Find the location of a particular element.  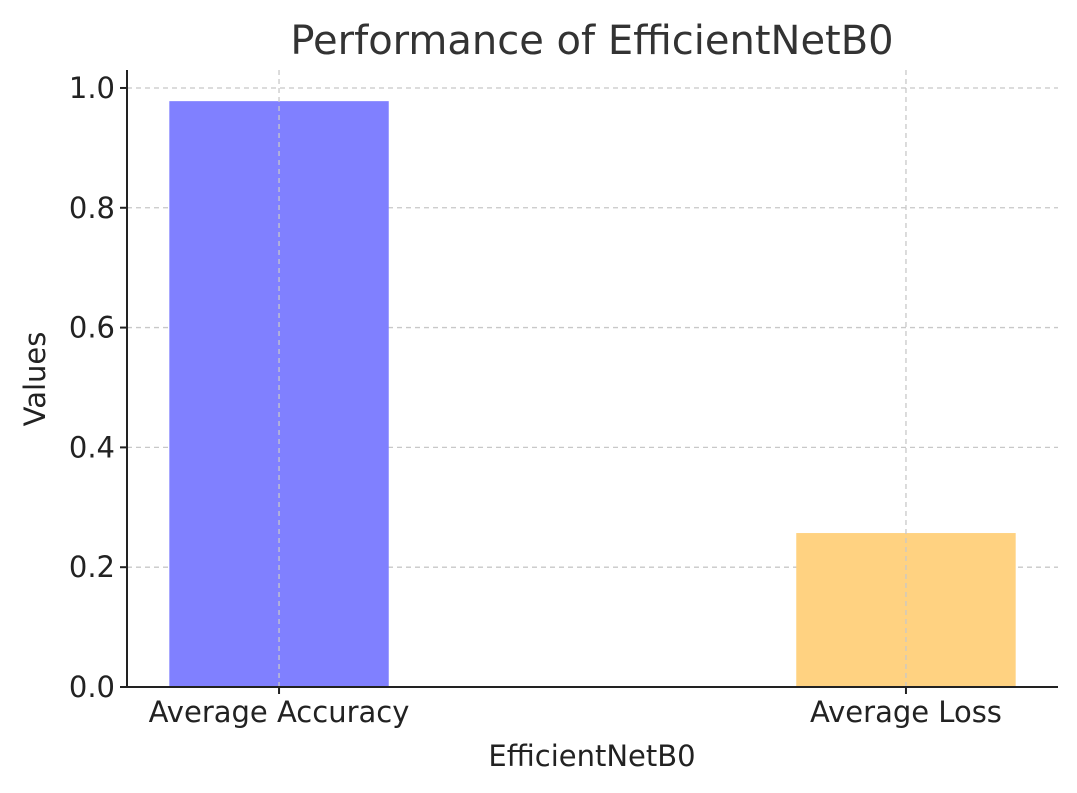

y-tick-label: 0.2 is located at coordinates (92, 567).